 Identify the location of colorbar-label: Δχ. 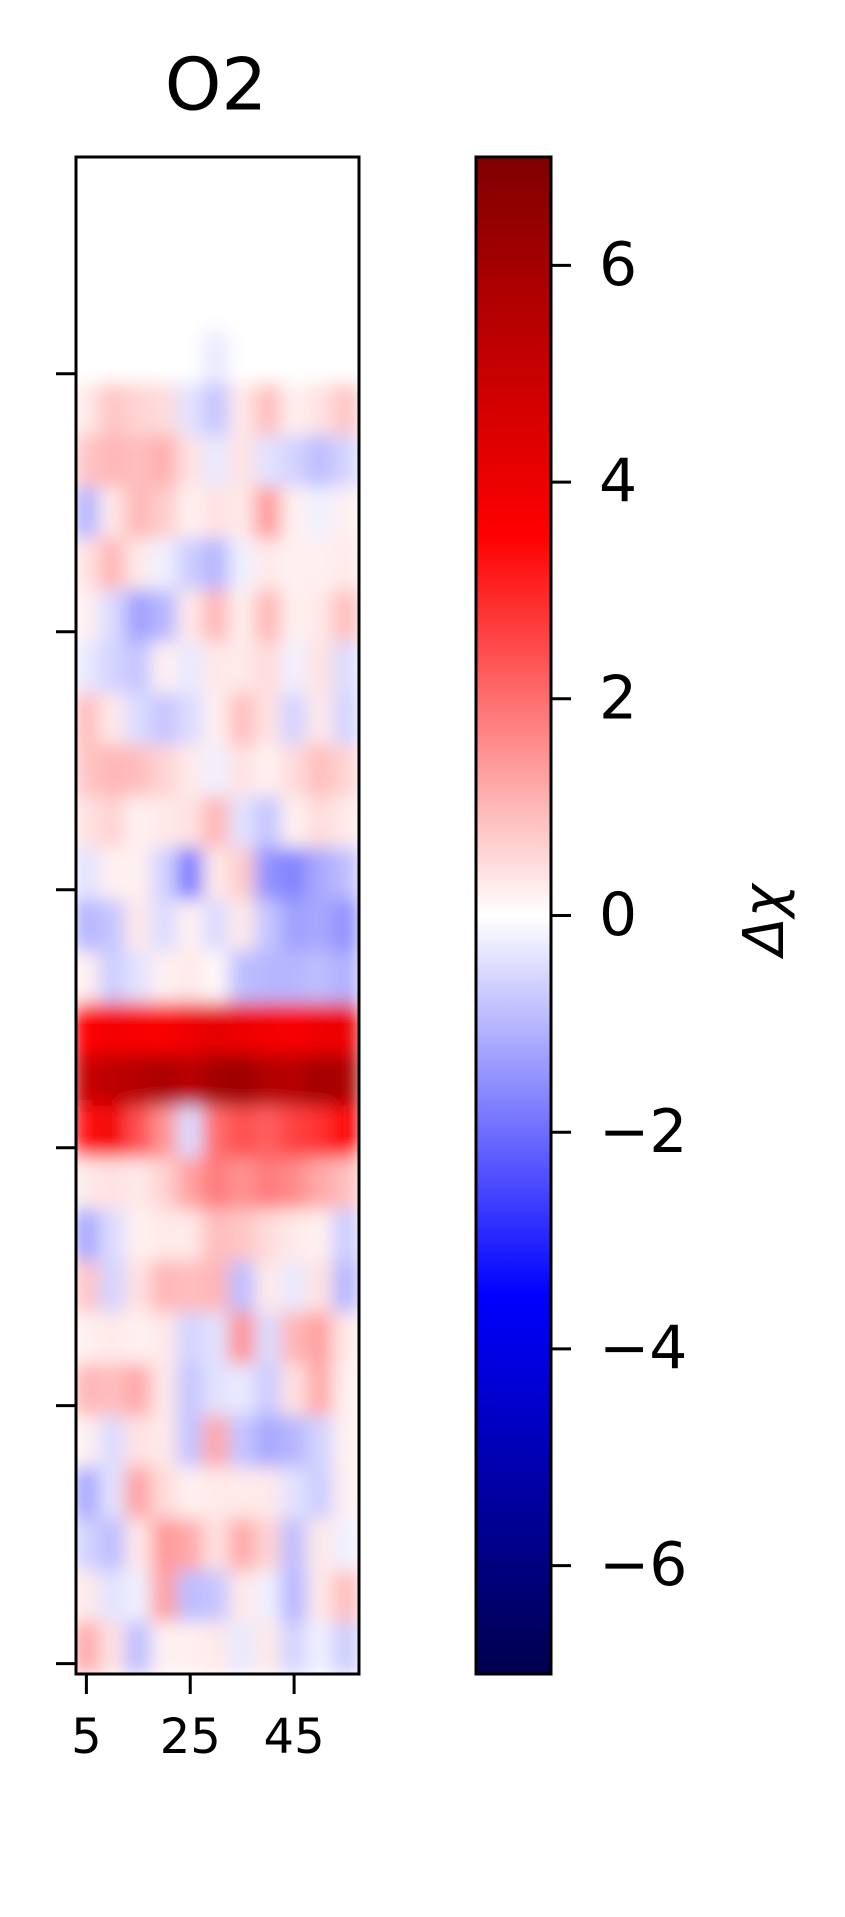
(764, 920).